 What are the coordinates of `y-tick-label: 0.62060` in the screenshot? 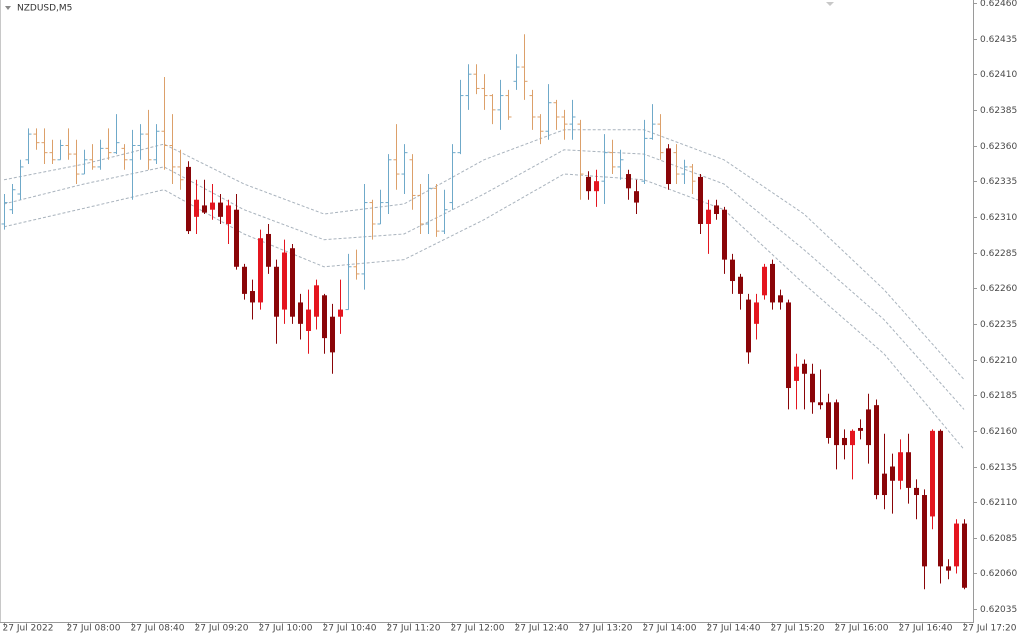 It's located at (998, 574).